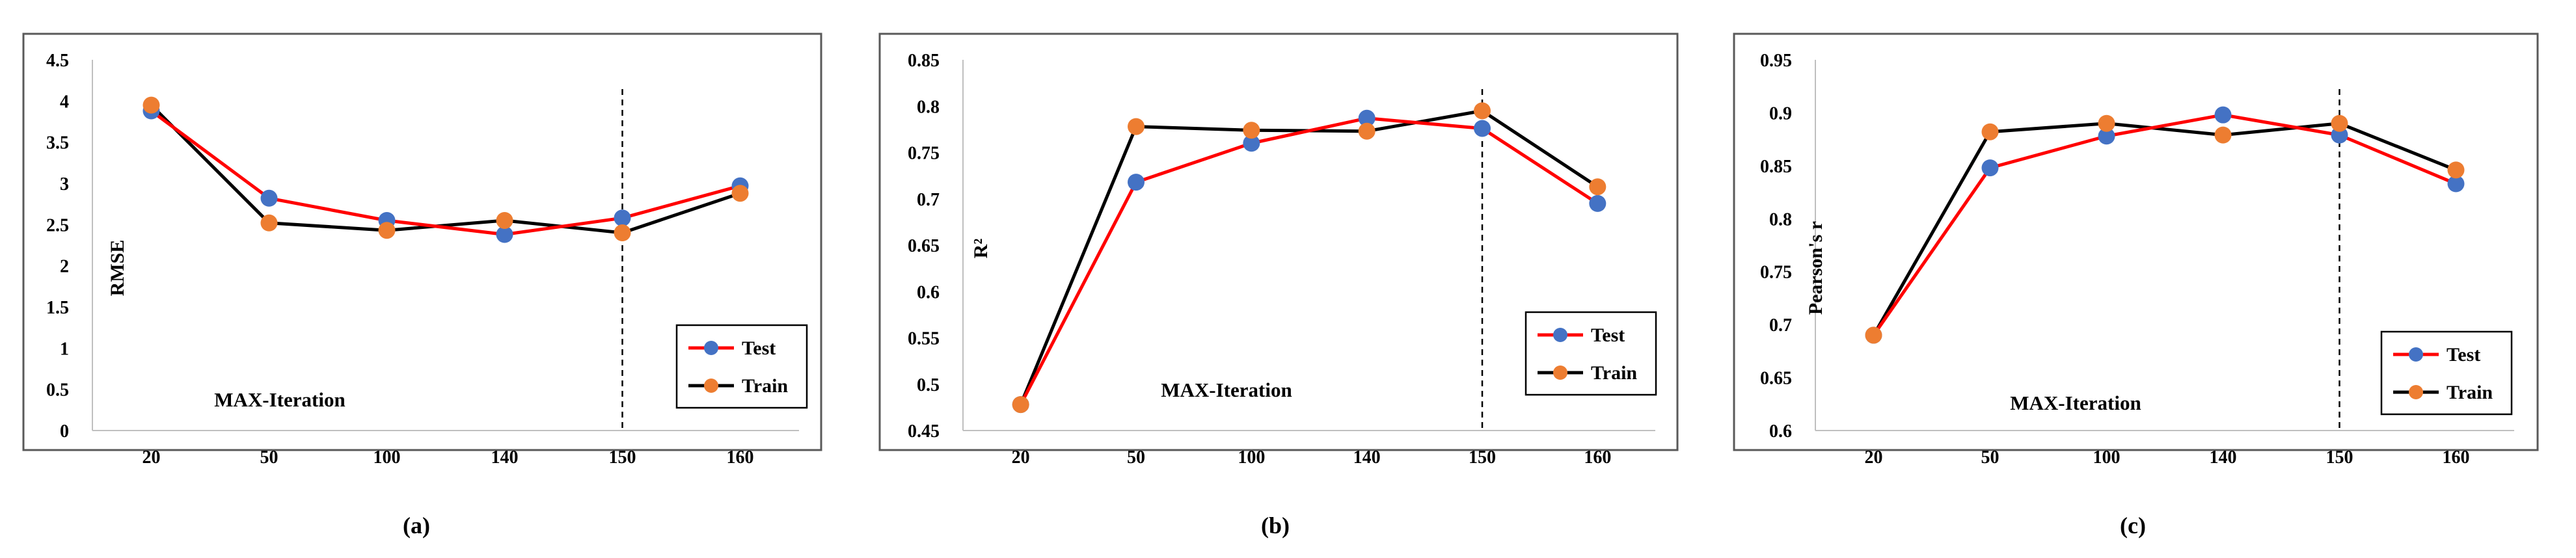 The height and width of the screenshot is (558, 2576). What do you see at coordinates (57, 225) in the screenshot?
I see `y-tick-label: 2.5` at bounding box center [57, 225].